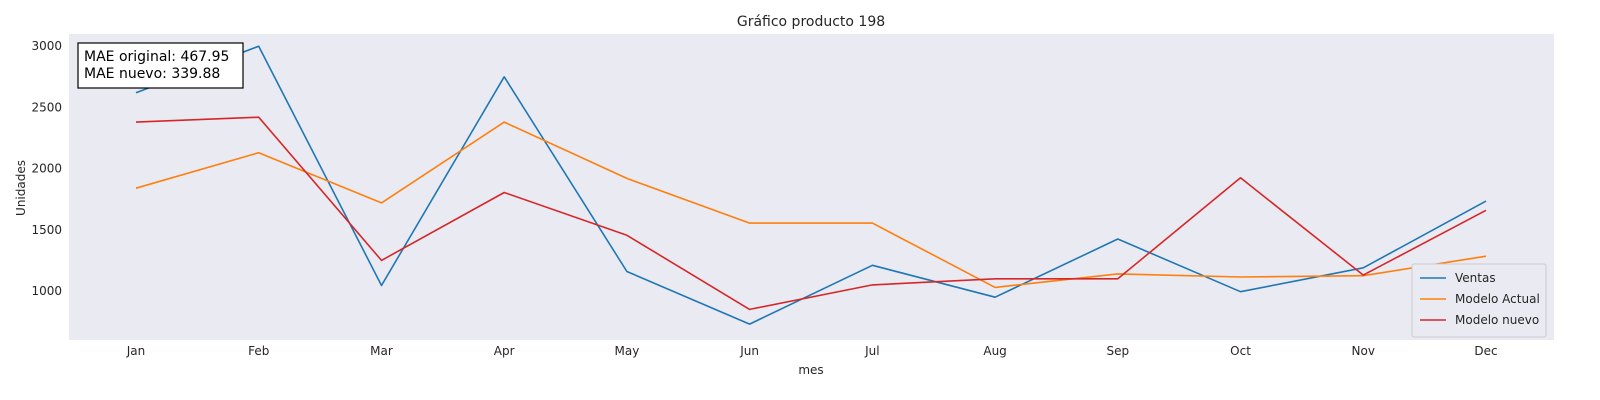 The height and width of the screenshot is (400, 1600). I want to click on y-tick-label: 3000, so click(46, 46).